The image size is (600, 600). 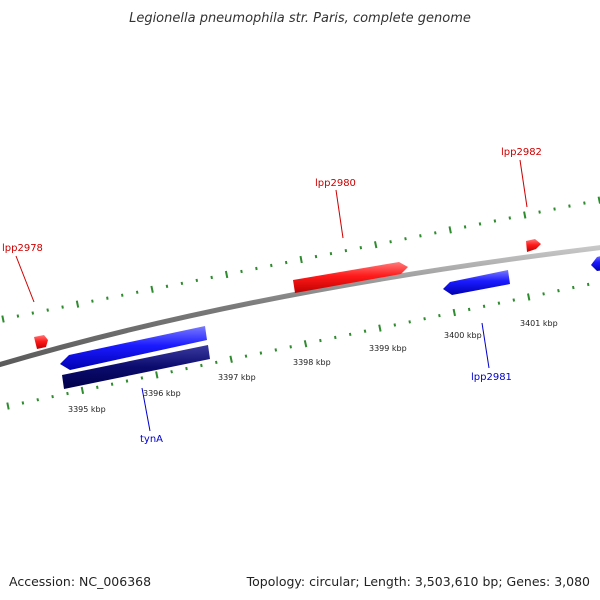 What do you see at coordinates (533, 245) in the screenshot?
I see `gene-lpp2982-arrow` at bounding box center [533, 245].